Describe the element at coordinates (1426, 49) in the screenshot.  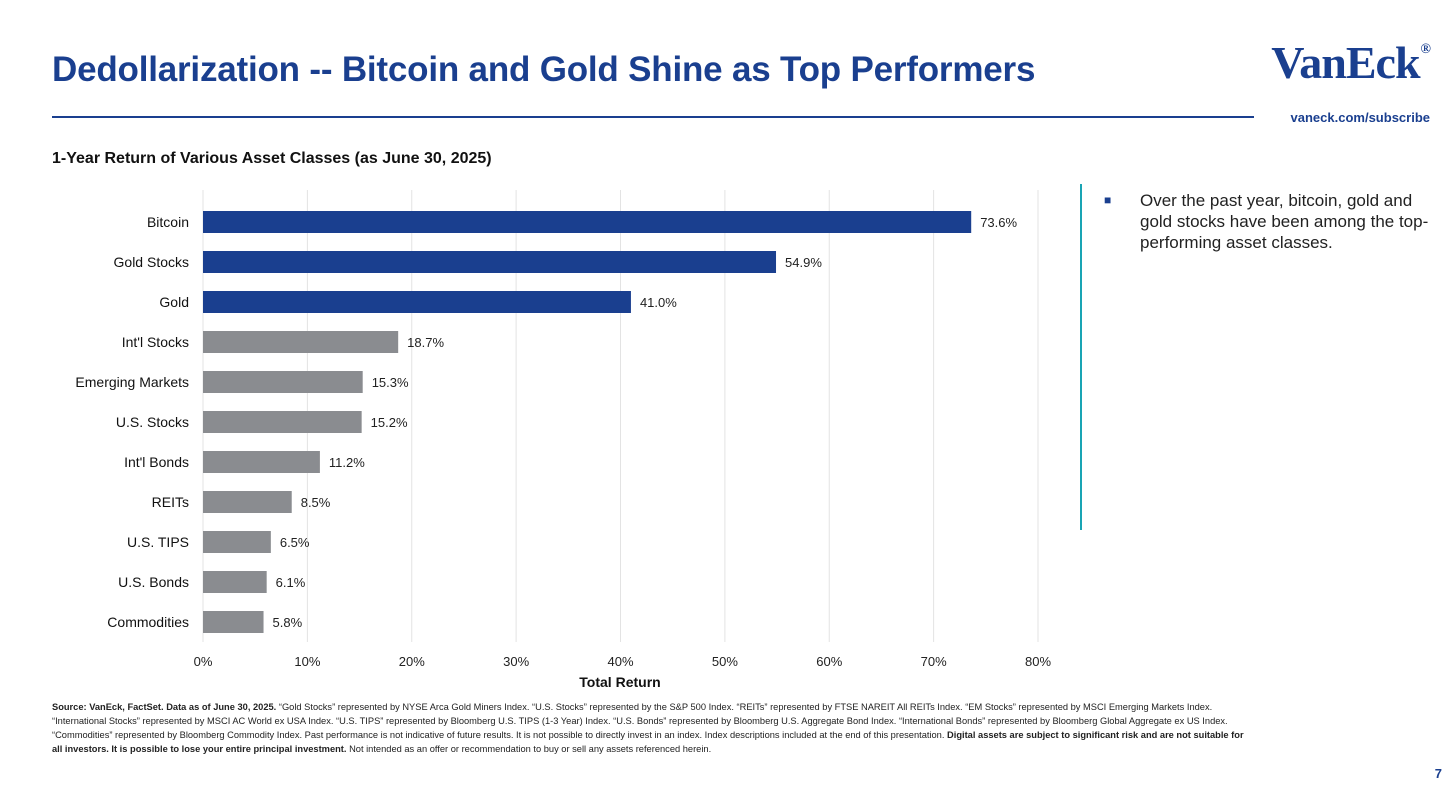
I see `registered-mark: ®` at that location.